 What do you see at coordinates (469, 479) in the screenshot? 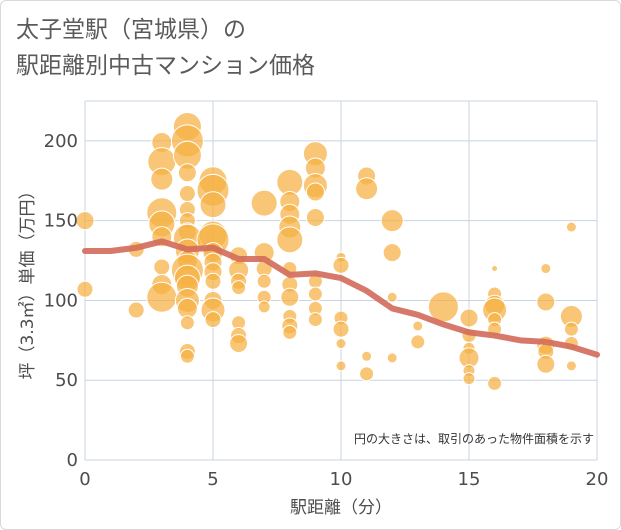
I see `x-tick-label: 15` at bounding box center [469, 479].